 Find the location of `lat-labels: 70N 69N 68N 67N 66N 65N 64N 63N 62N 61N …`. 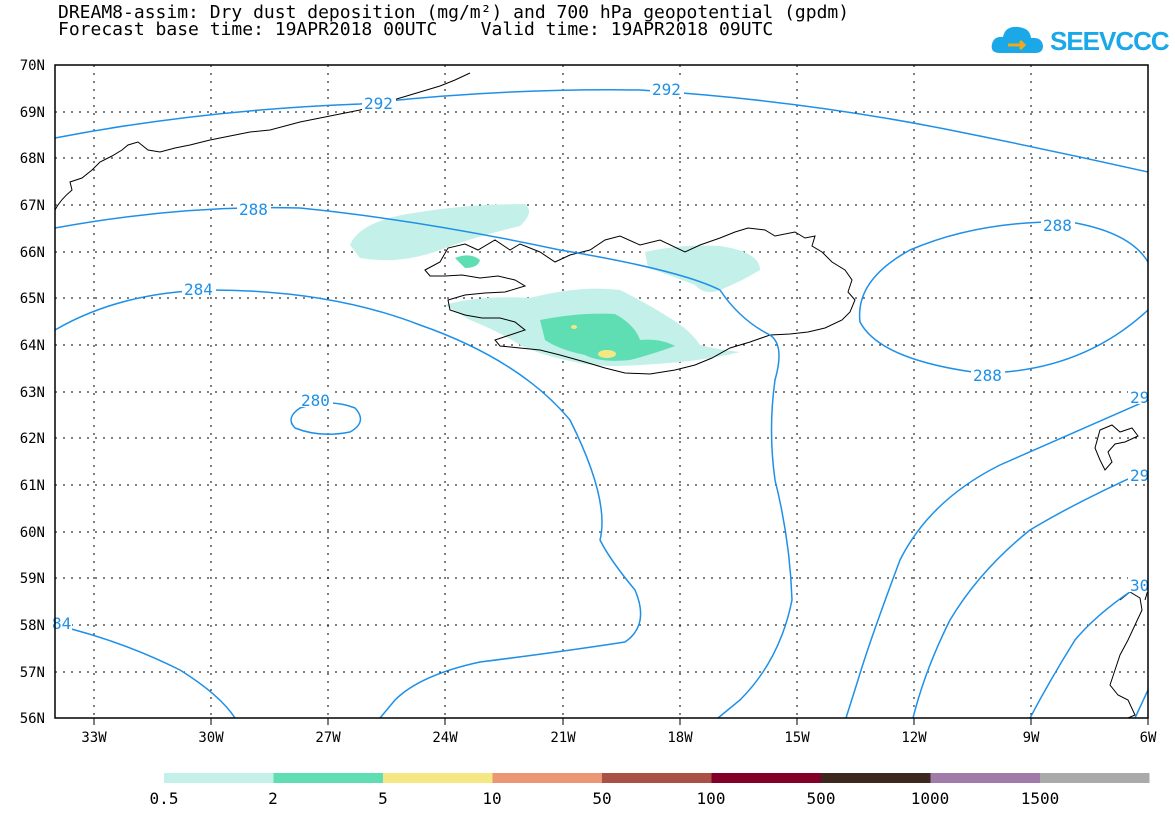

lat-labels: 70N 69N 68N 67N 66N 65N 64N 63N 62N 61N … is located at coordinates (32, 392).